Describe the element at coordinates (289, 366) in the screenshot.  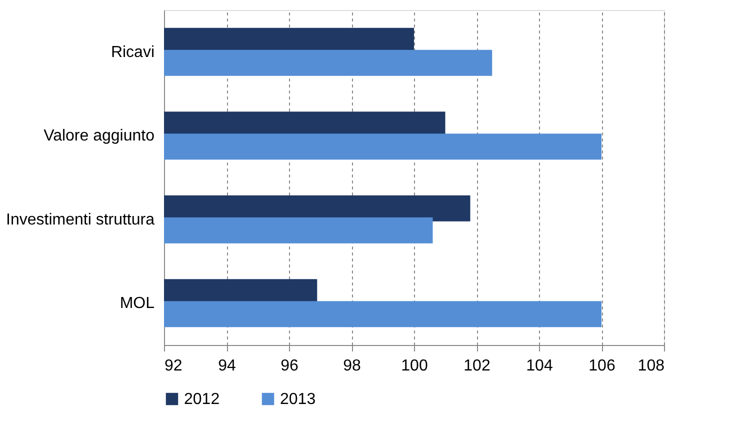
I see `x-tick-label: 96` at that location.